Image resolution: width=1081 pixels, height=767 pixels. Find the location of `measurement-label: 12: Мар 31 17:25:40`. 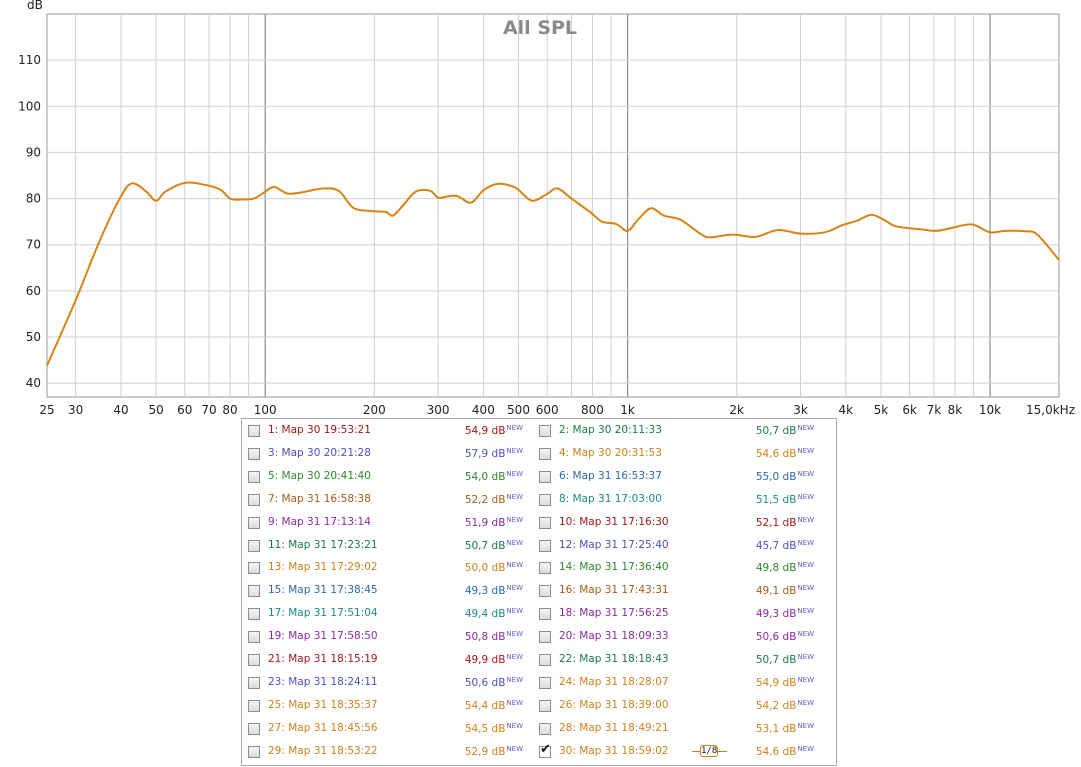

measurement-label: 12: Мар 31 17:25:40 is located at coordinates (614, 544).